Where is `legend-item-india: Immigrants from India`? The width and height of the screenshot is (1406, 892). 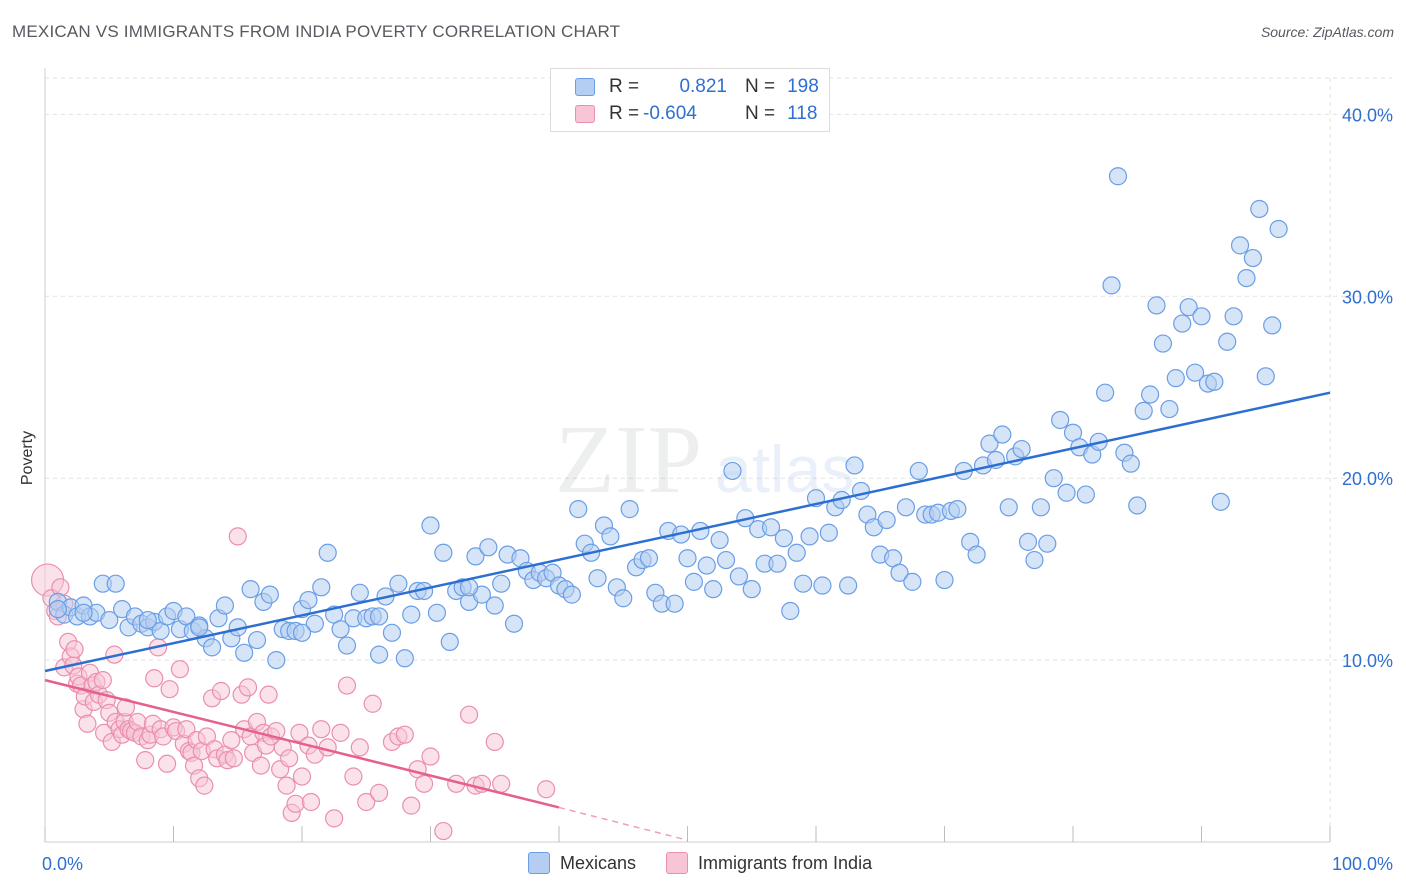
legend-item-india: Immigrants from India is located at coordinates (769, 863).